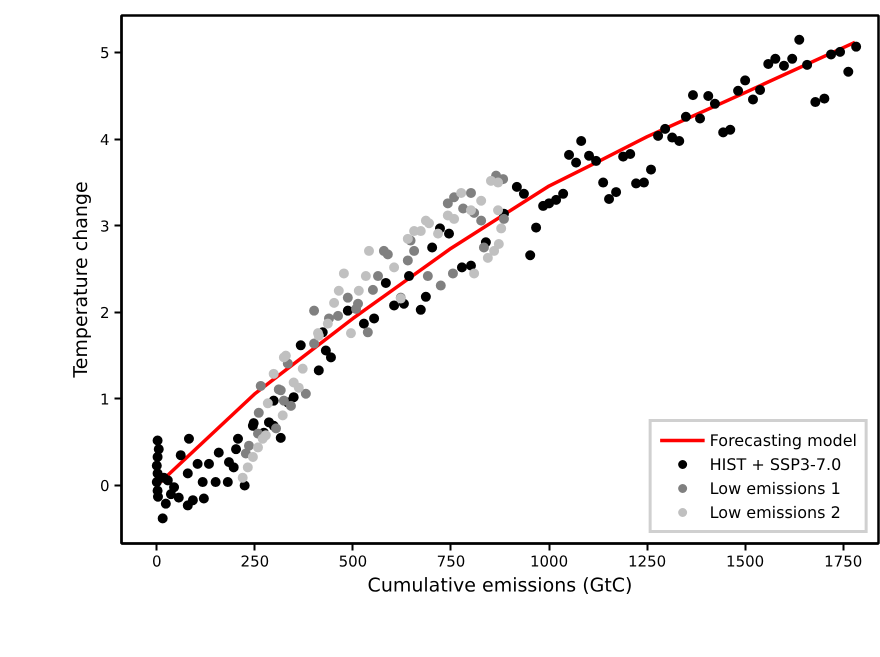  What do you see at coordinates (105, 313) in the screenshot?
I see `y-tick-label: 2` at bounding box center [105, 313].